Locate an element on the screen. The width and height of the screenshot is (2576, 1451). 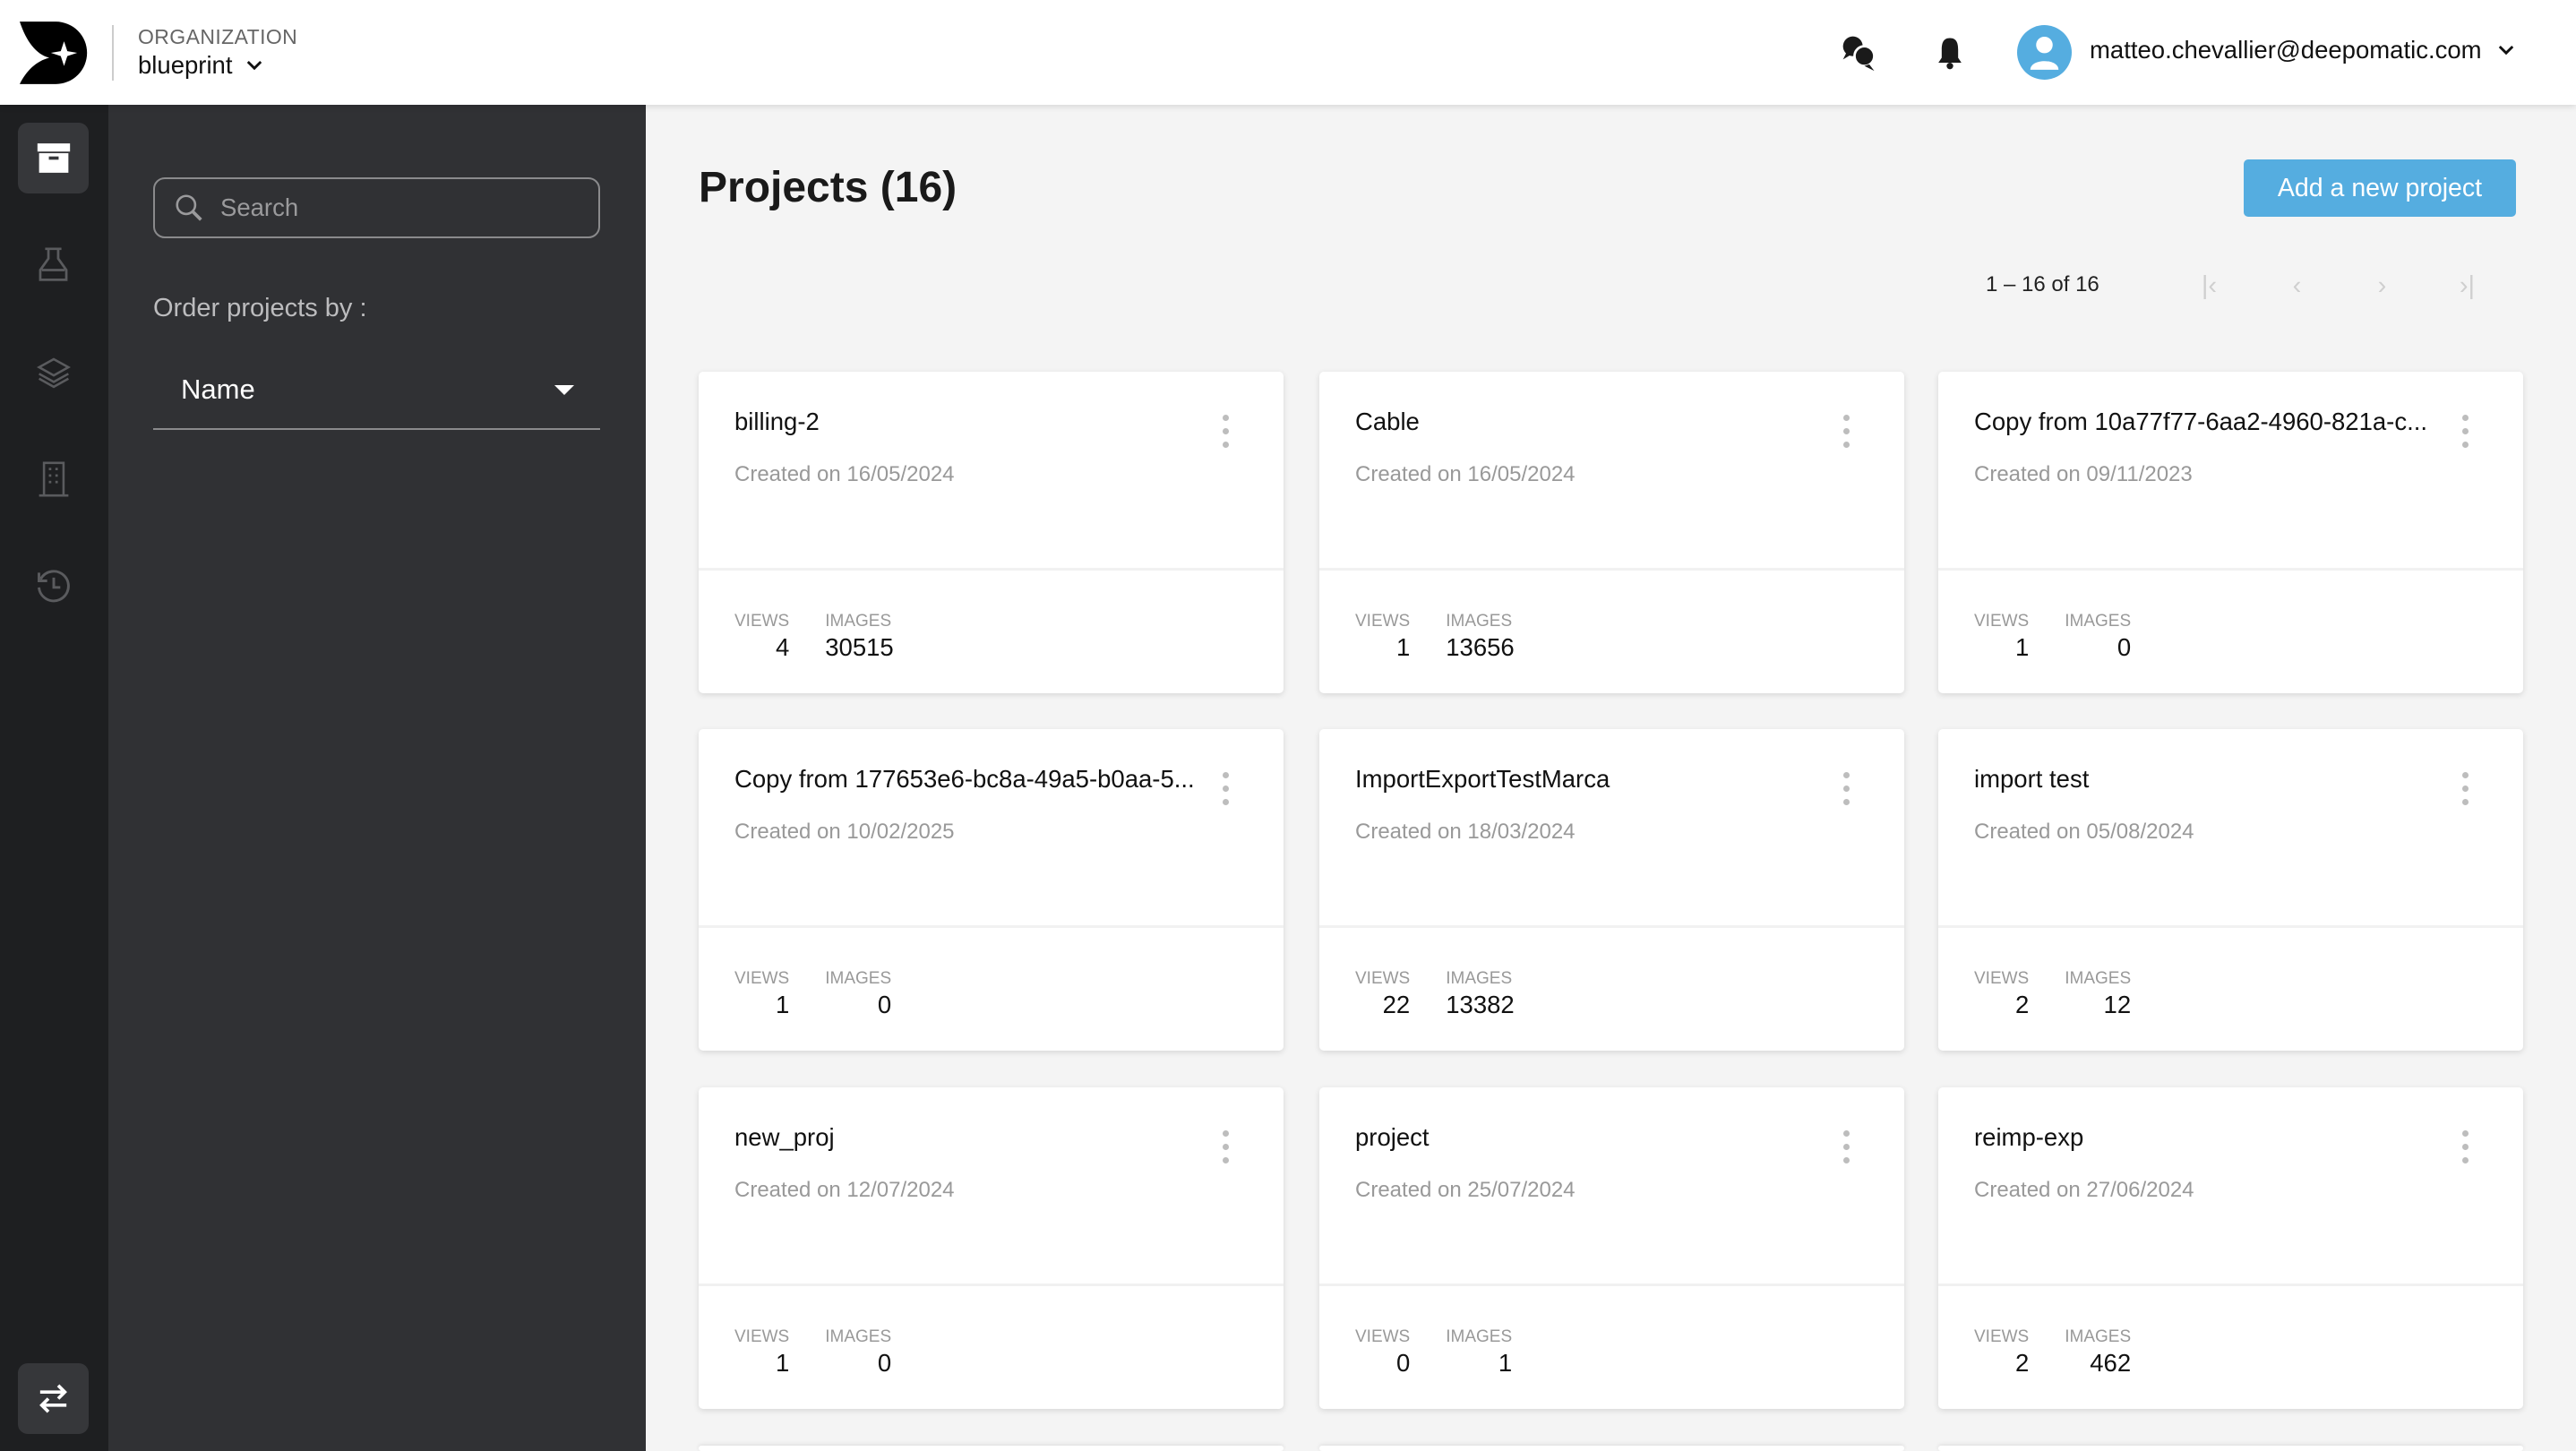
user-menu: matteo.chevallier@deepomatic.com is located at coordinates (2302, 50).